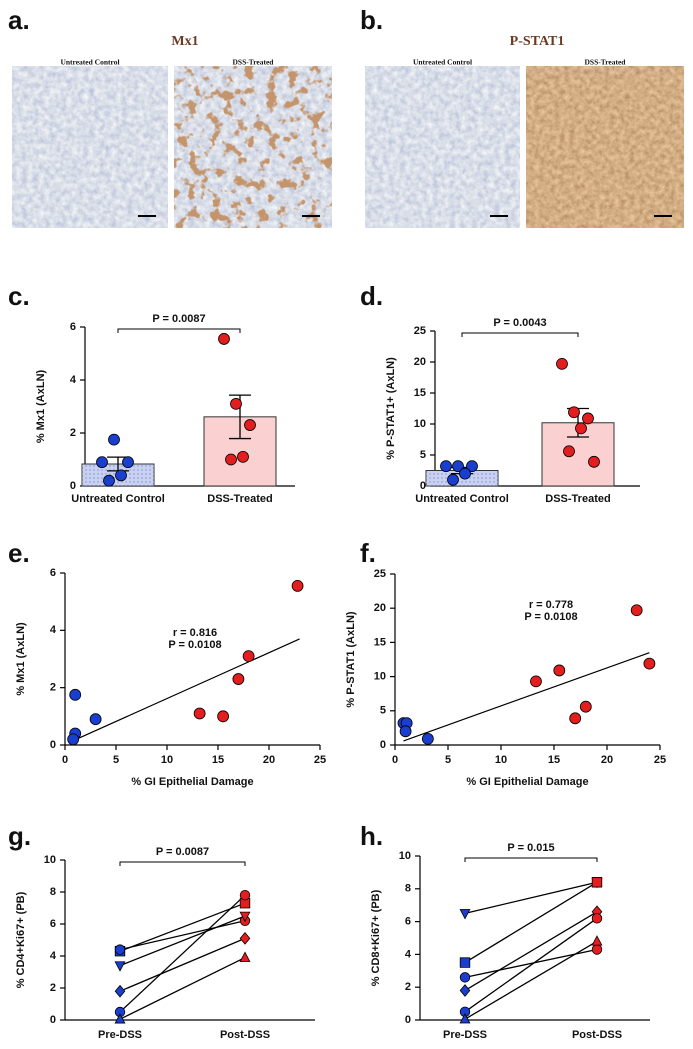 Image resolution: width=693 pixels, height=1049 pixels. What do you see at coordinates (53, 892) in the screenshot?
I see `y-tick-label: 8` at bounding box center [53, 892].